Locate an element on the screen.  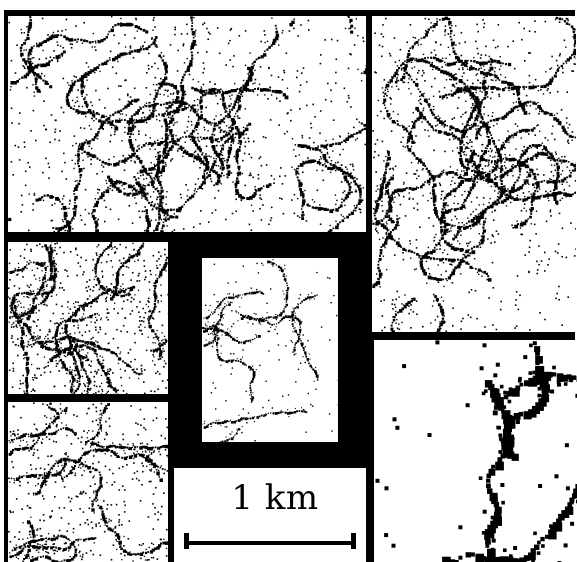
scale-bar is located at coordinates (270, 543).